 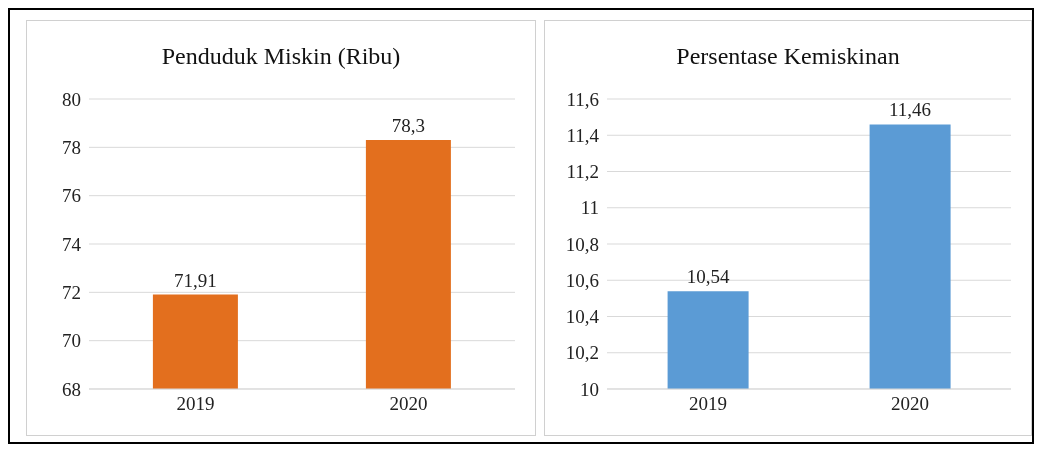 What do you see at coordinates (72, 244) in the screenshot?
I see `y-tick-label: 74` at bounding box center [72, 244].